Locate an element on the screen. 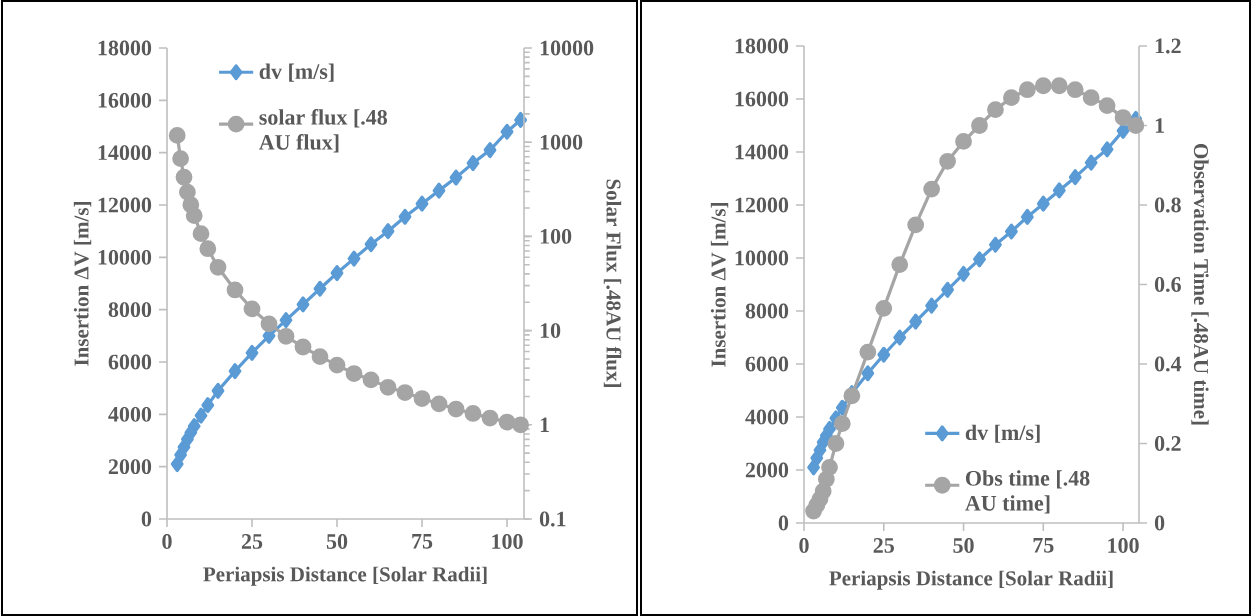 This screenshot has height=616, width=1252. y2-tick-label: 10 is located at coordinates (550, 331).